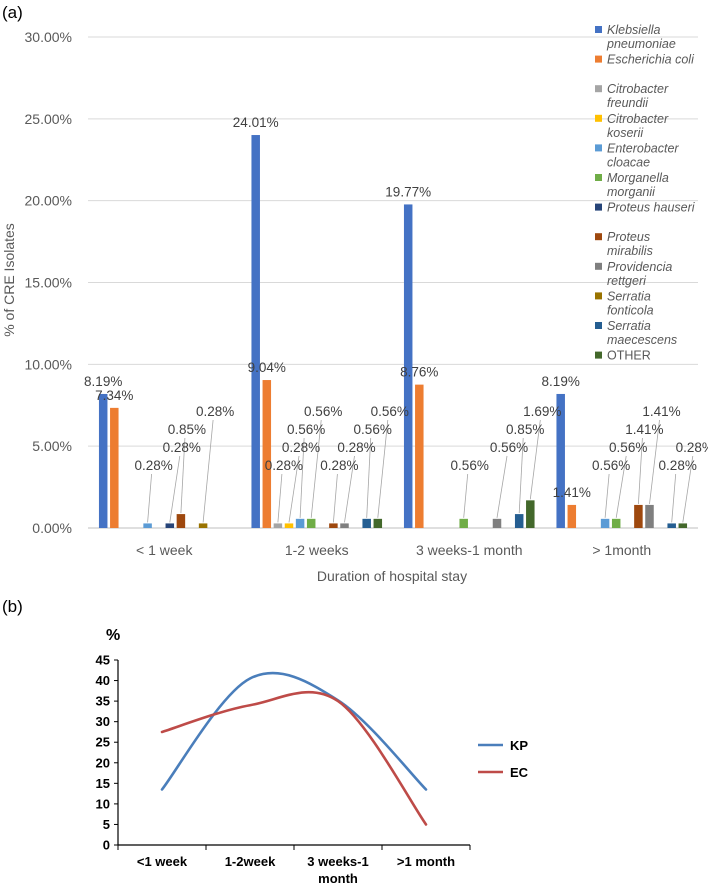 The width and height of the screenshot is (708, 890). I want to click on legend-label: Klebsiella pneumoniae, so click(641, 37).